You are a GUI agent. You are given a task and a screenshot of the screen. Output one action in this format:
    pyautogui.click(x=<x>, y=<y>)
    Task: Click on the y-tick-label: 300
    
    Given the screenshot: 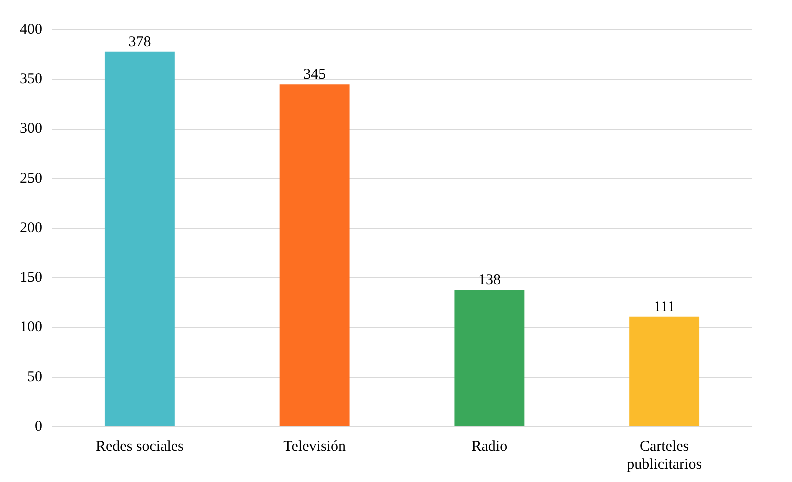 What is the action you would take?
    pyautogui.click(x=31, y=129)
    